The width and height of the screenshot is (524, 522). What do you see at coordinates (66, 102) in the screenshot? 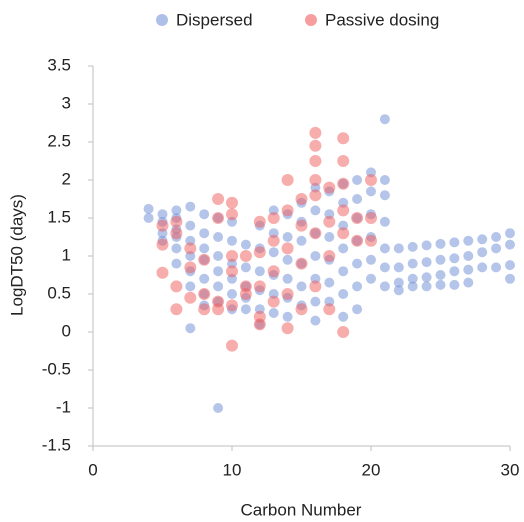
I see `y-tick-label: 3` at bounding box center [66, 102].